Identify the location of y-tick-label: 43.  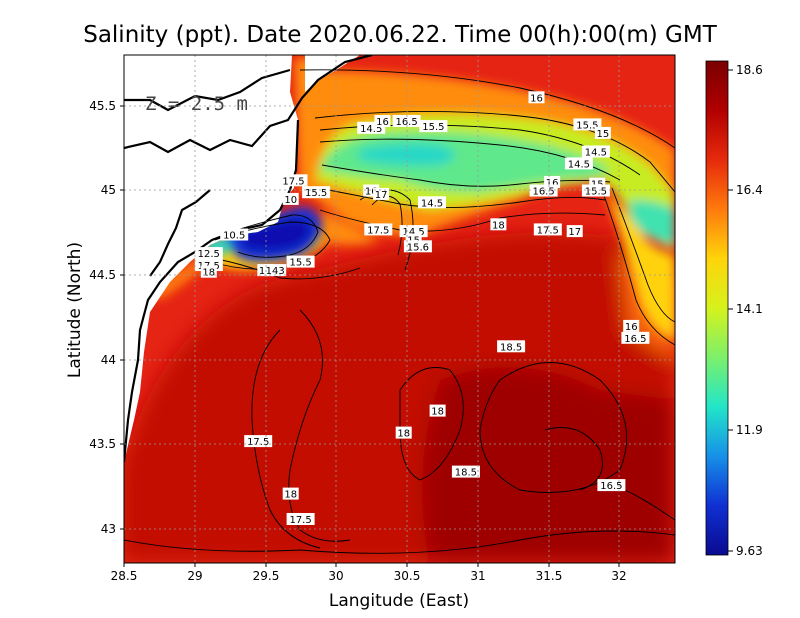
(108, 529).